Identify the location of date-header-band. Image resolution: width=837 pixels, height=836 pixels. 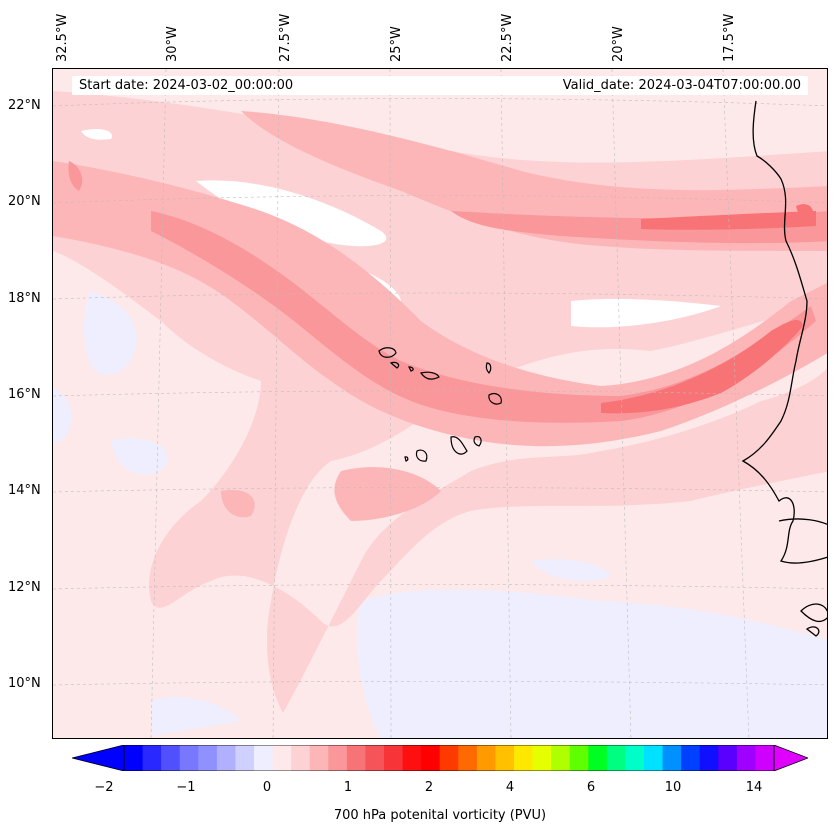
(440, 85).